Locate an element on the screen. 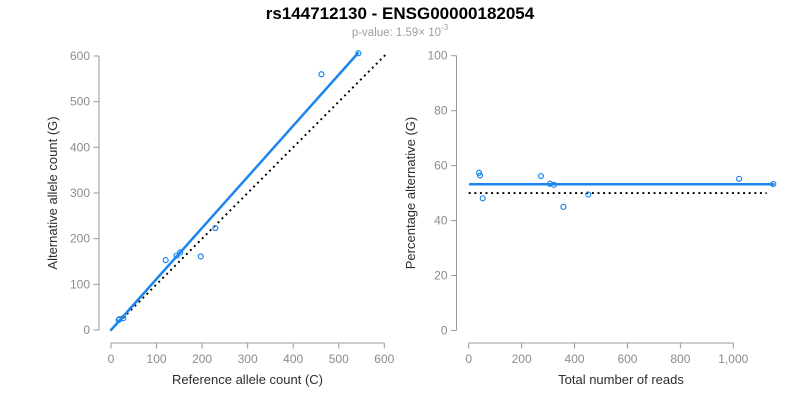 The height and width of the screenshot is (400, 800). figure-title: rs144712130 - ENSG00000182054 is located at coordinates (400, 13).